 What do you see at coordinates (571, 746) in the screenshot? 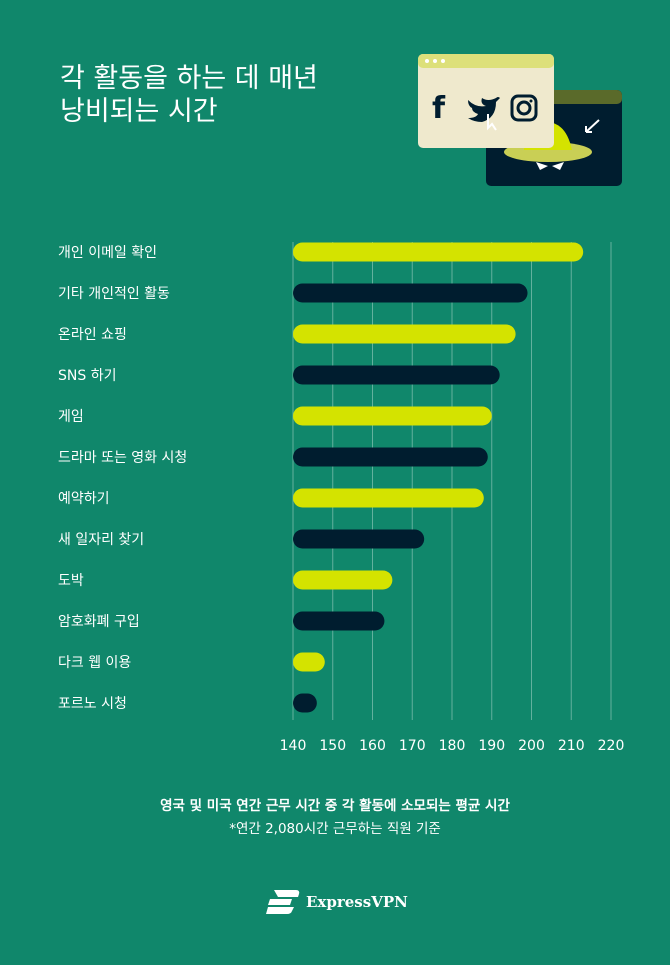
I see `x-tick-label: 210` at bounding box center [571, 746].